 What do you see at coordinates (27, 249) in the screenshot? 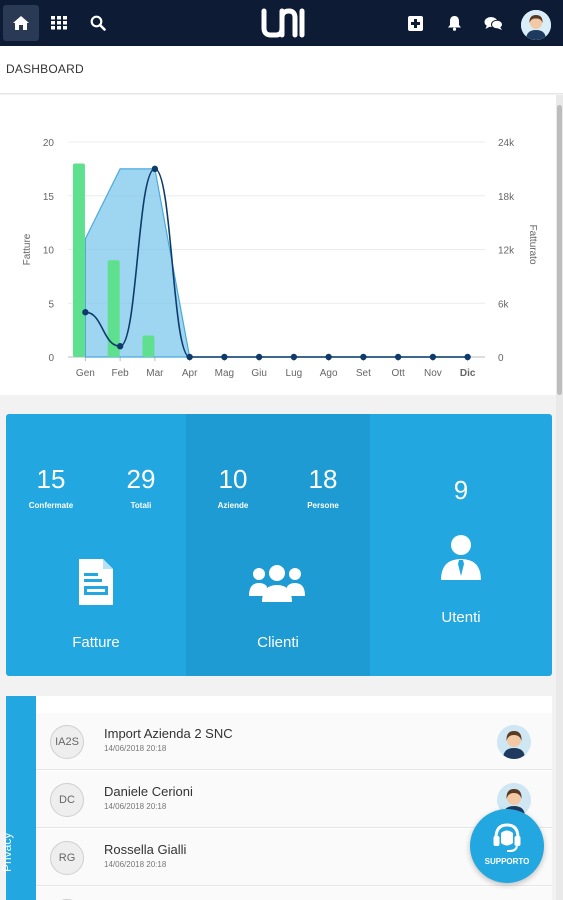
I see `left-axis-label: Fatture` at bounding box center [27, 249].